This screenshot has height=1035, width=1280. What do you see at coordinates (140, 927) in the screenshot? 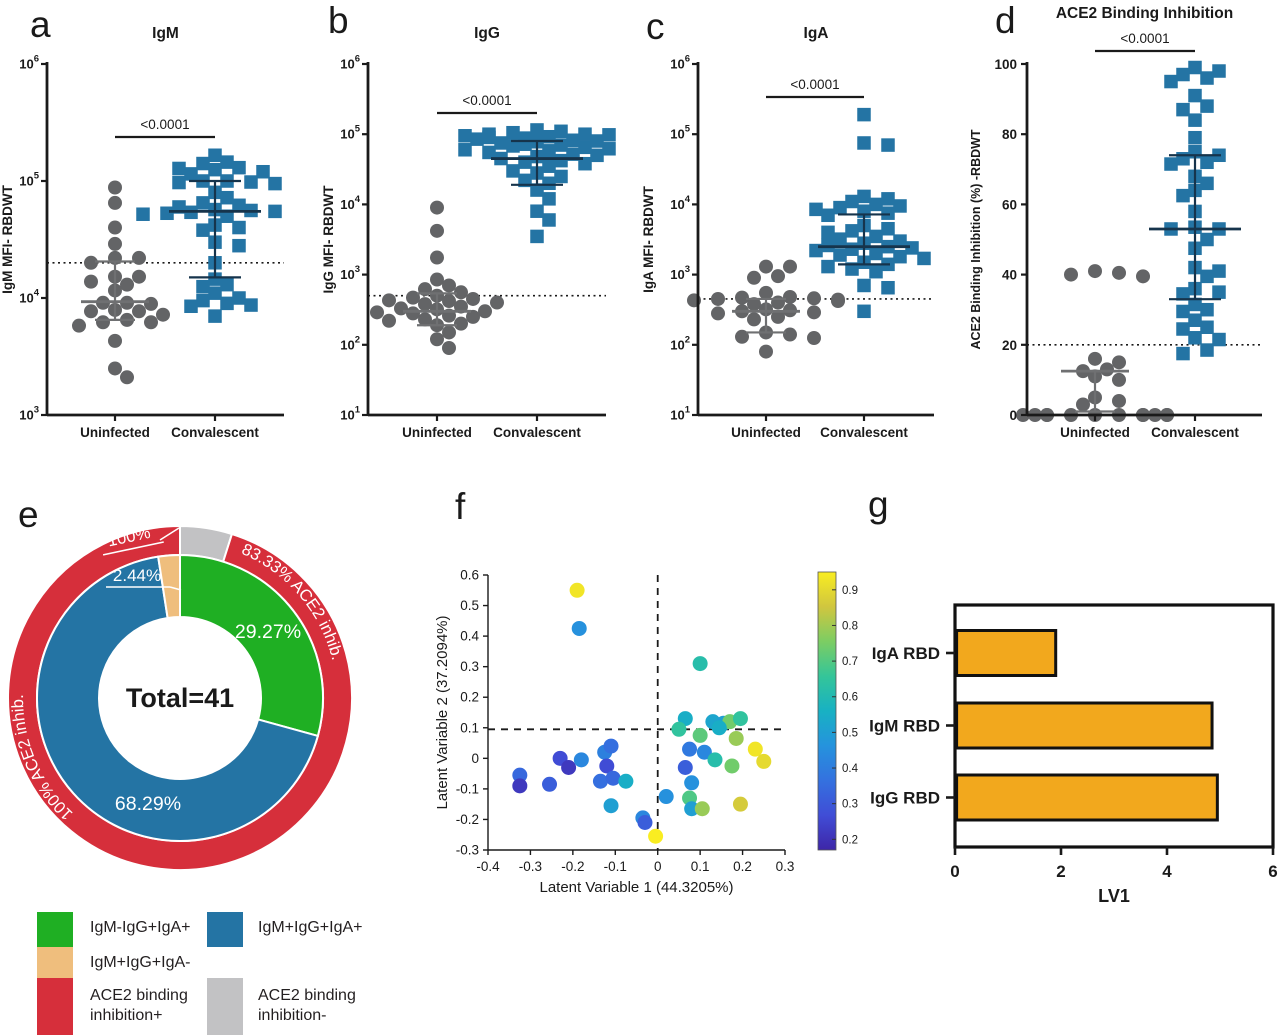
I see `legend-label-igm-neg: IgM-IgG+IgA+` at bounding box center [140, 927].